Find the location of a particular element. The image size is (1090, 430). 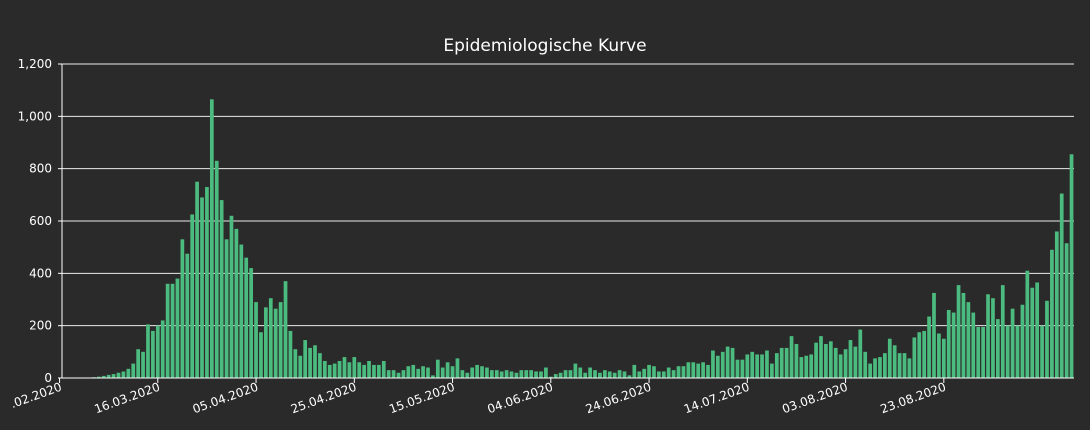

y-tick-label: 800 is located at coordinates (40, 169).